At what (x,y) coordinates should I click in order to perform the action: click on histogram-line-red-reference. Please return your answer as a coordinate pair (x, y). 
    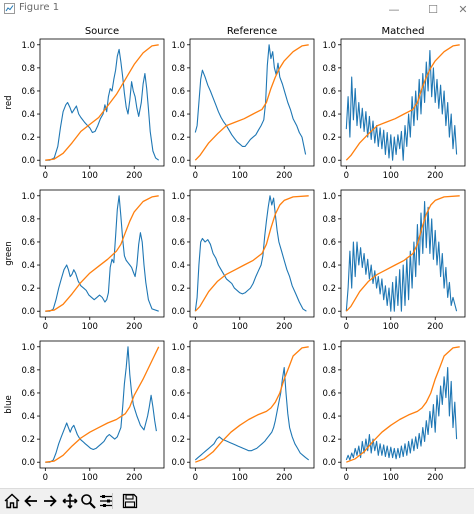
    Looking at the image, I should click on (250, 99).